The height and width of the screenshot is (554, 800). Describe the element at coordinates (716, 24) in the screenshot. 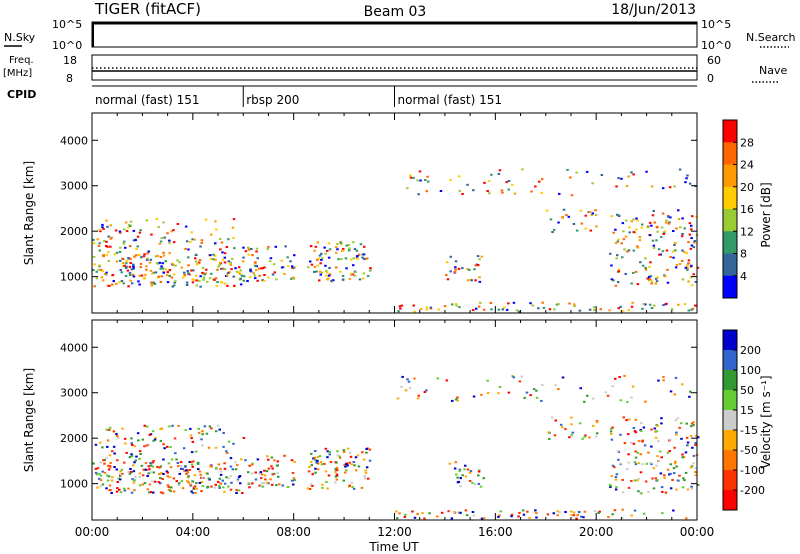

I see `nsky-tick-right-top: 10^5` at that location.